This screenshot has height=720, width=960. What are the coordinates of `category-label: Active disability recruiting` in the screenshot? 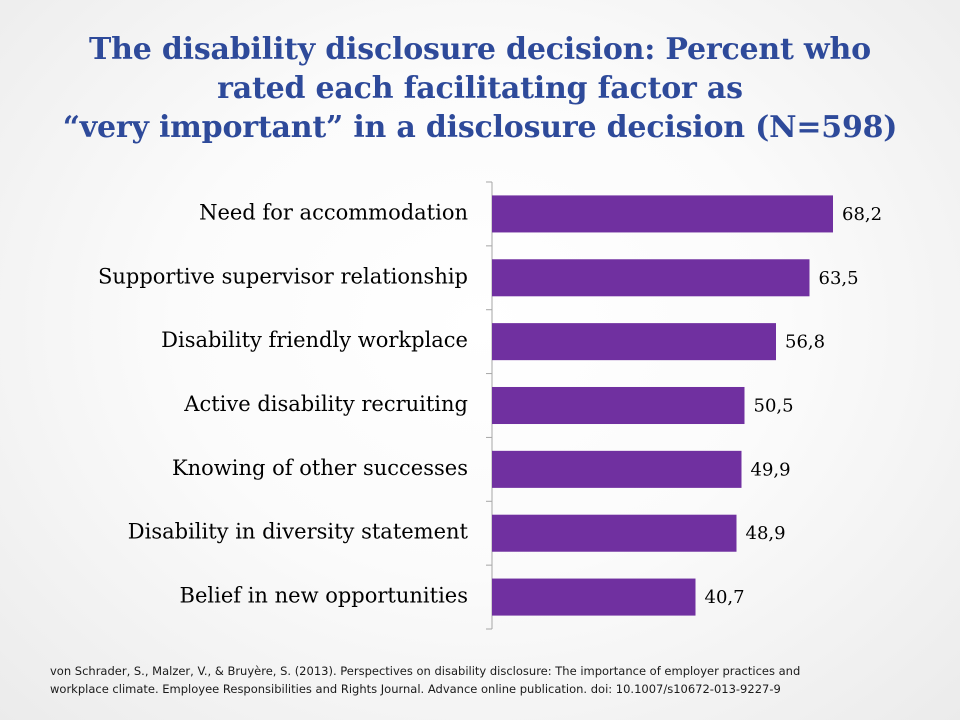 It's located at (325, 404).